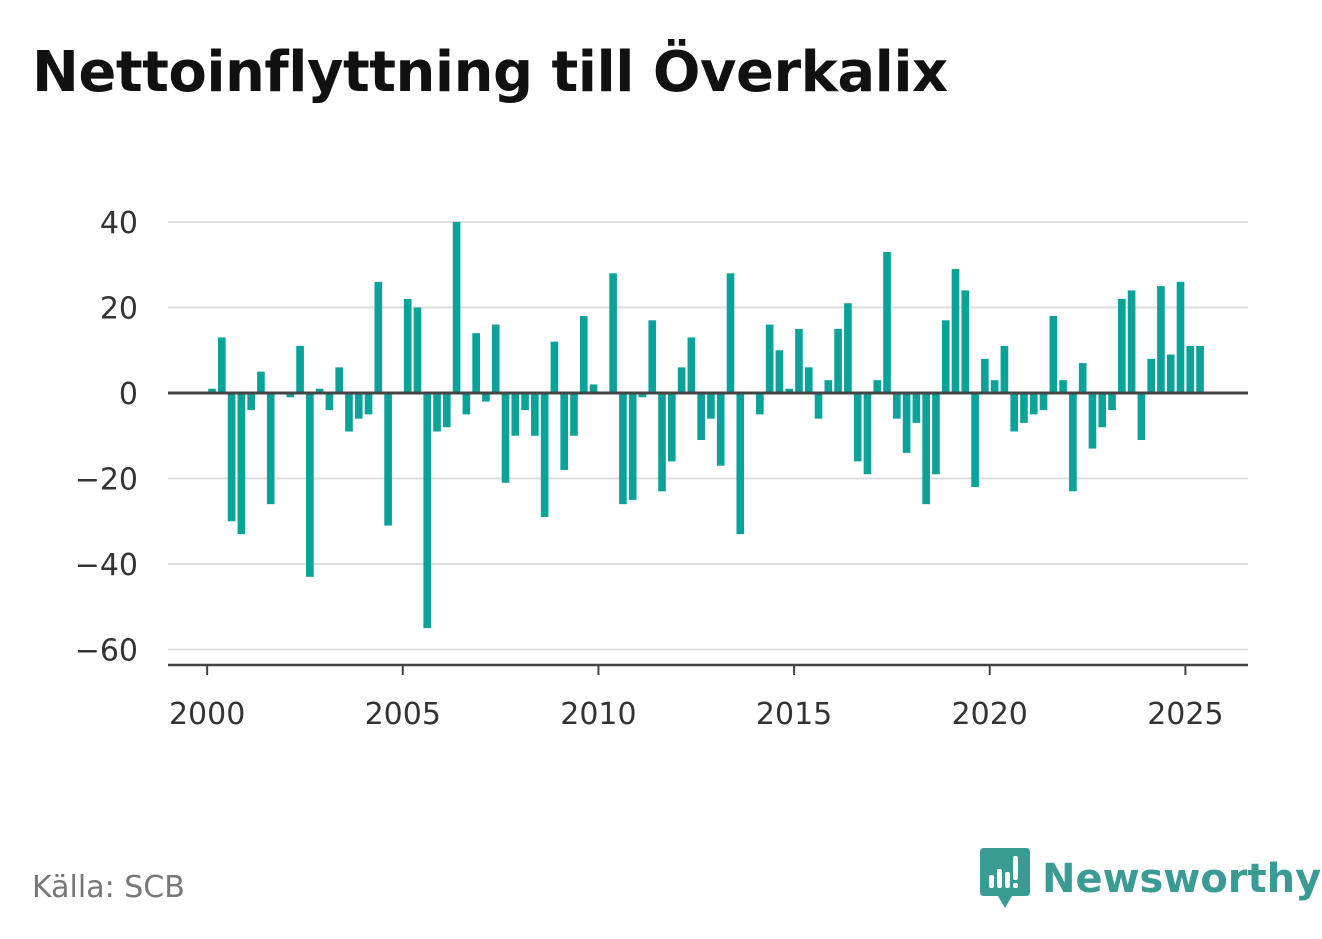 The width and height of the screenshot is (1322, 939). Describe the element at coordinates (794, 714) in the screenshot. I see `x-tick-label: 2015` at that location.